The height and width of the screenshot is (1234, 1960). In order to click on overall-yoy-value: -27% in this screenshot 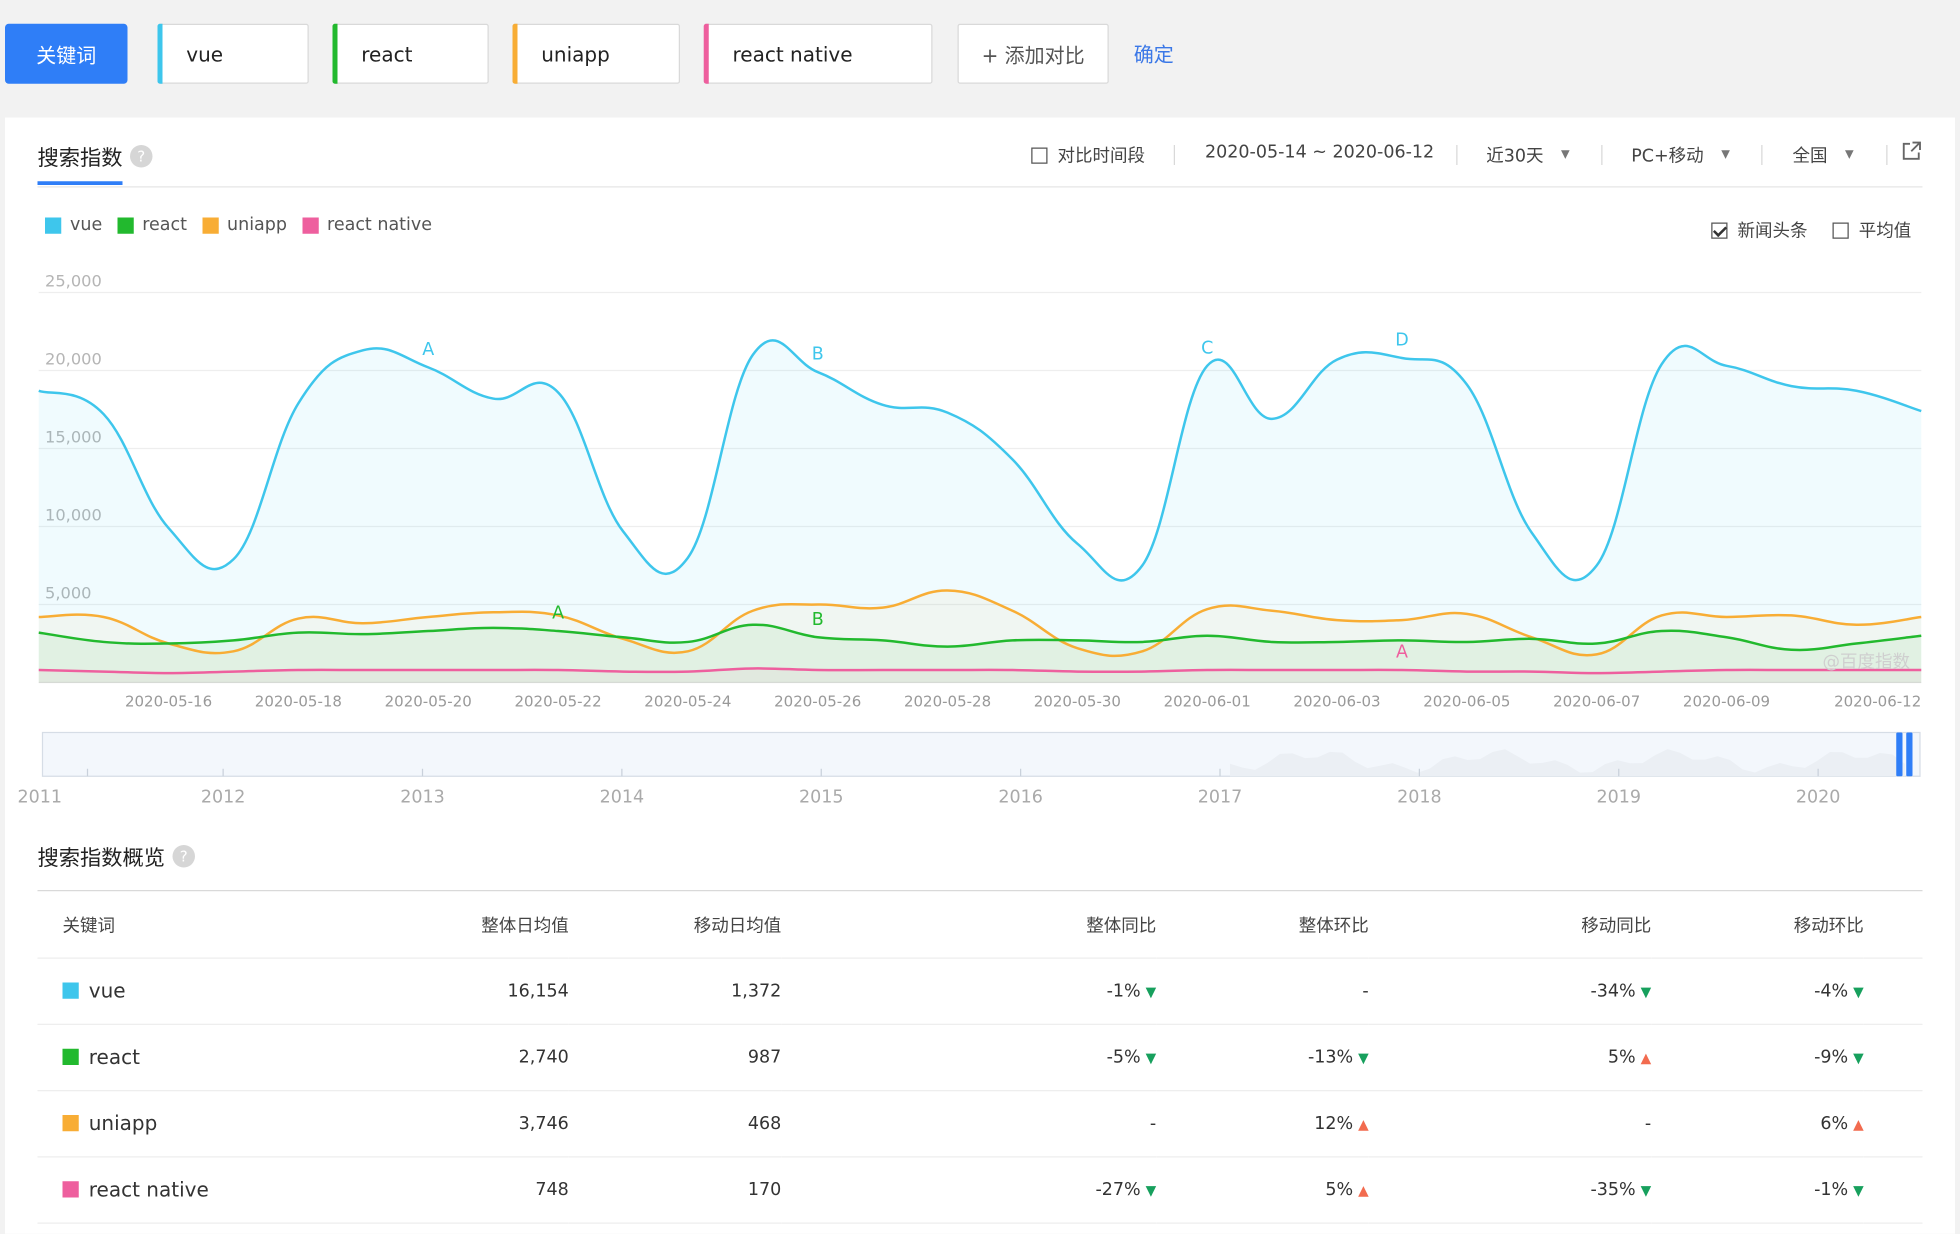, I will do `click(1118, 1189)`.